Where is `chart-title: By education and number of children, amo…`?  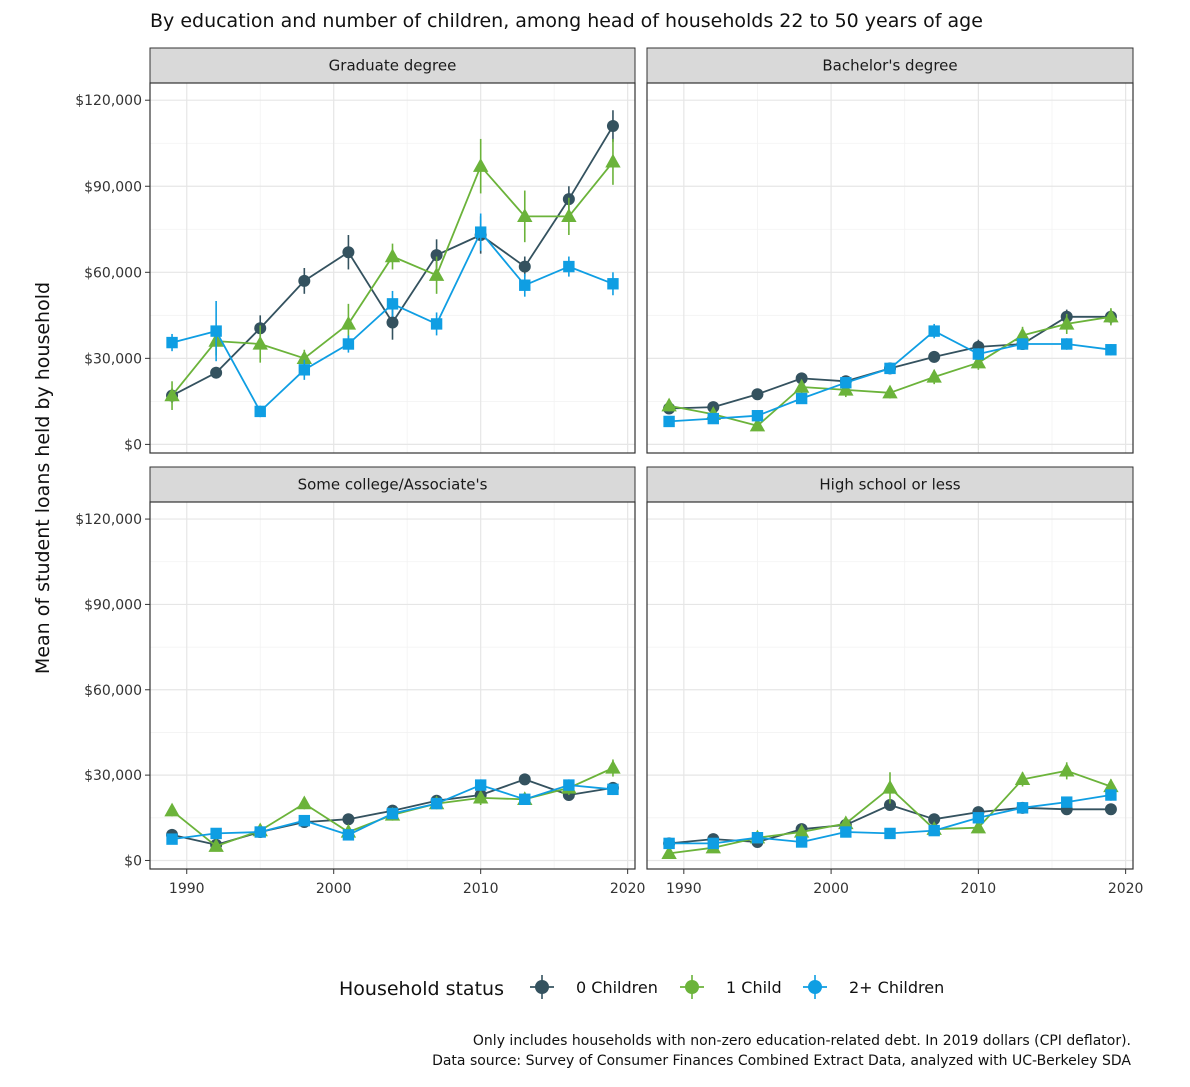 chart-title: By education and number of children, amo… is located at coordinates (566, 21).